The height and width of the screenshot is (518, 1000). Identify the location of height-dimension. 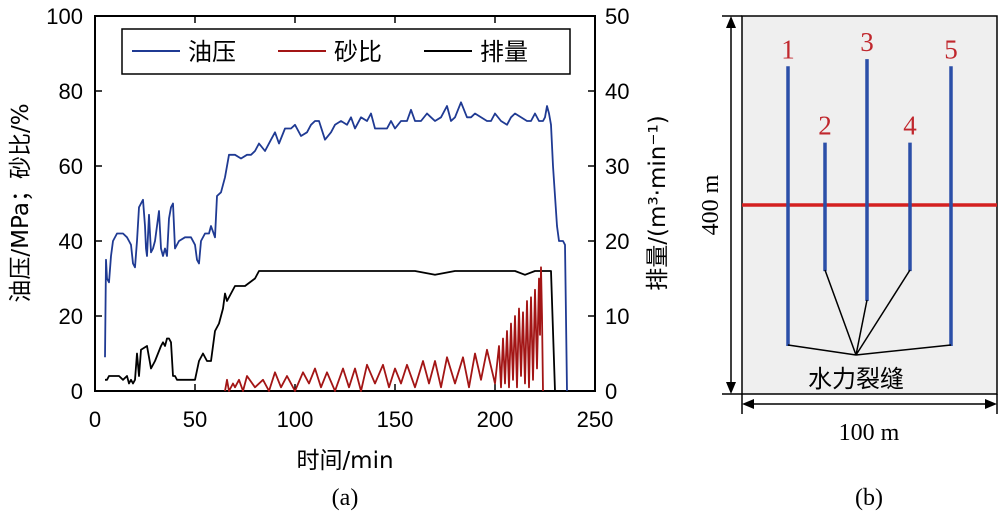
(732, 205).